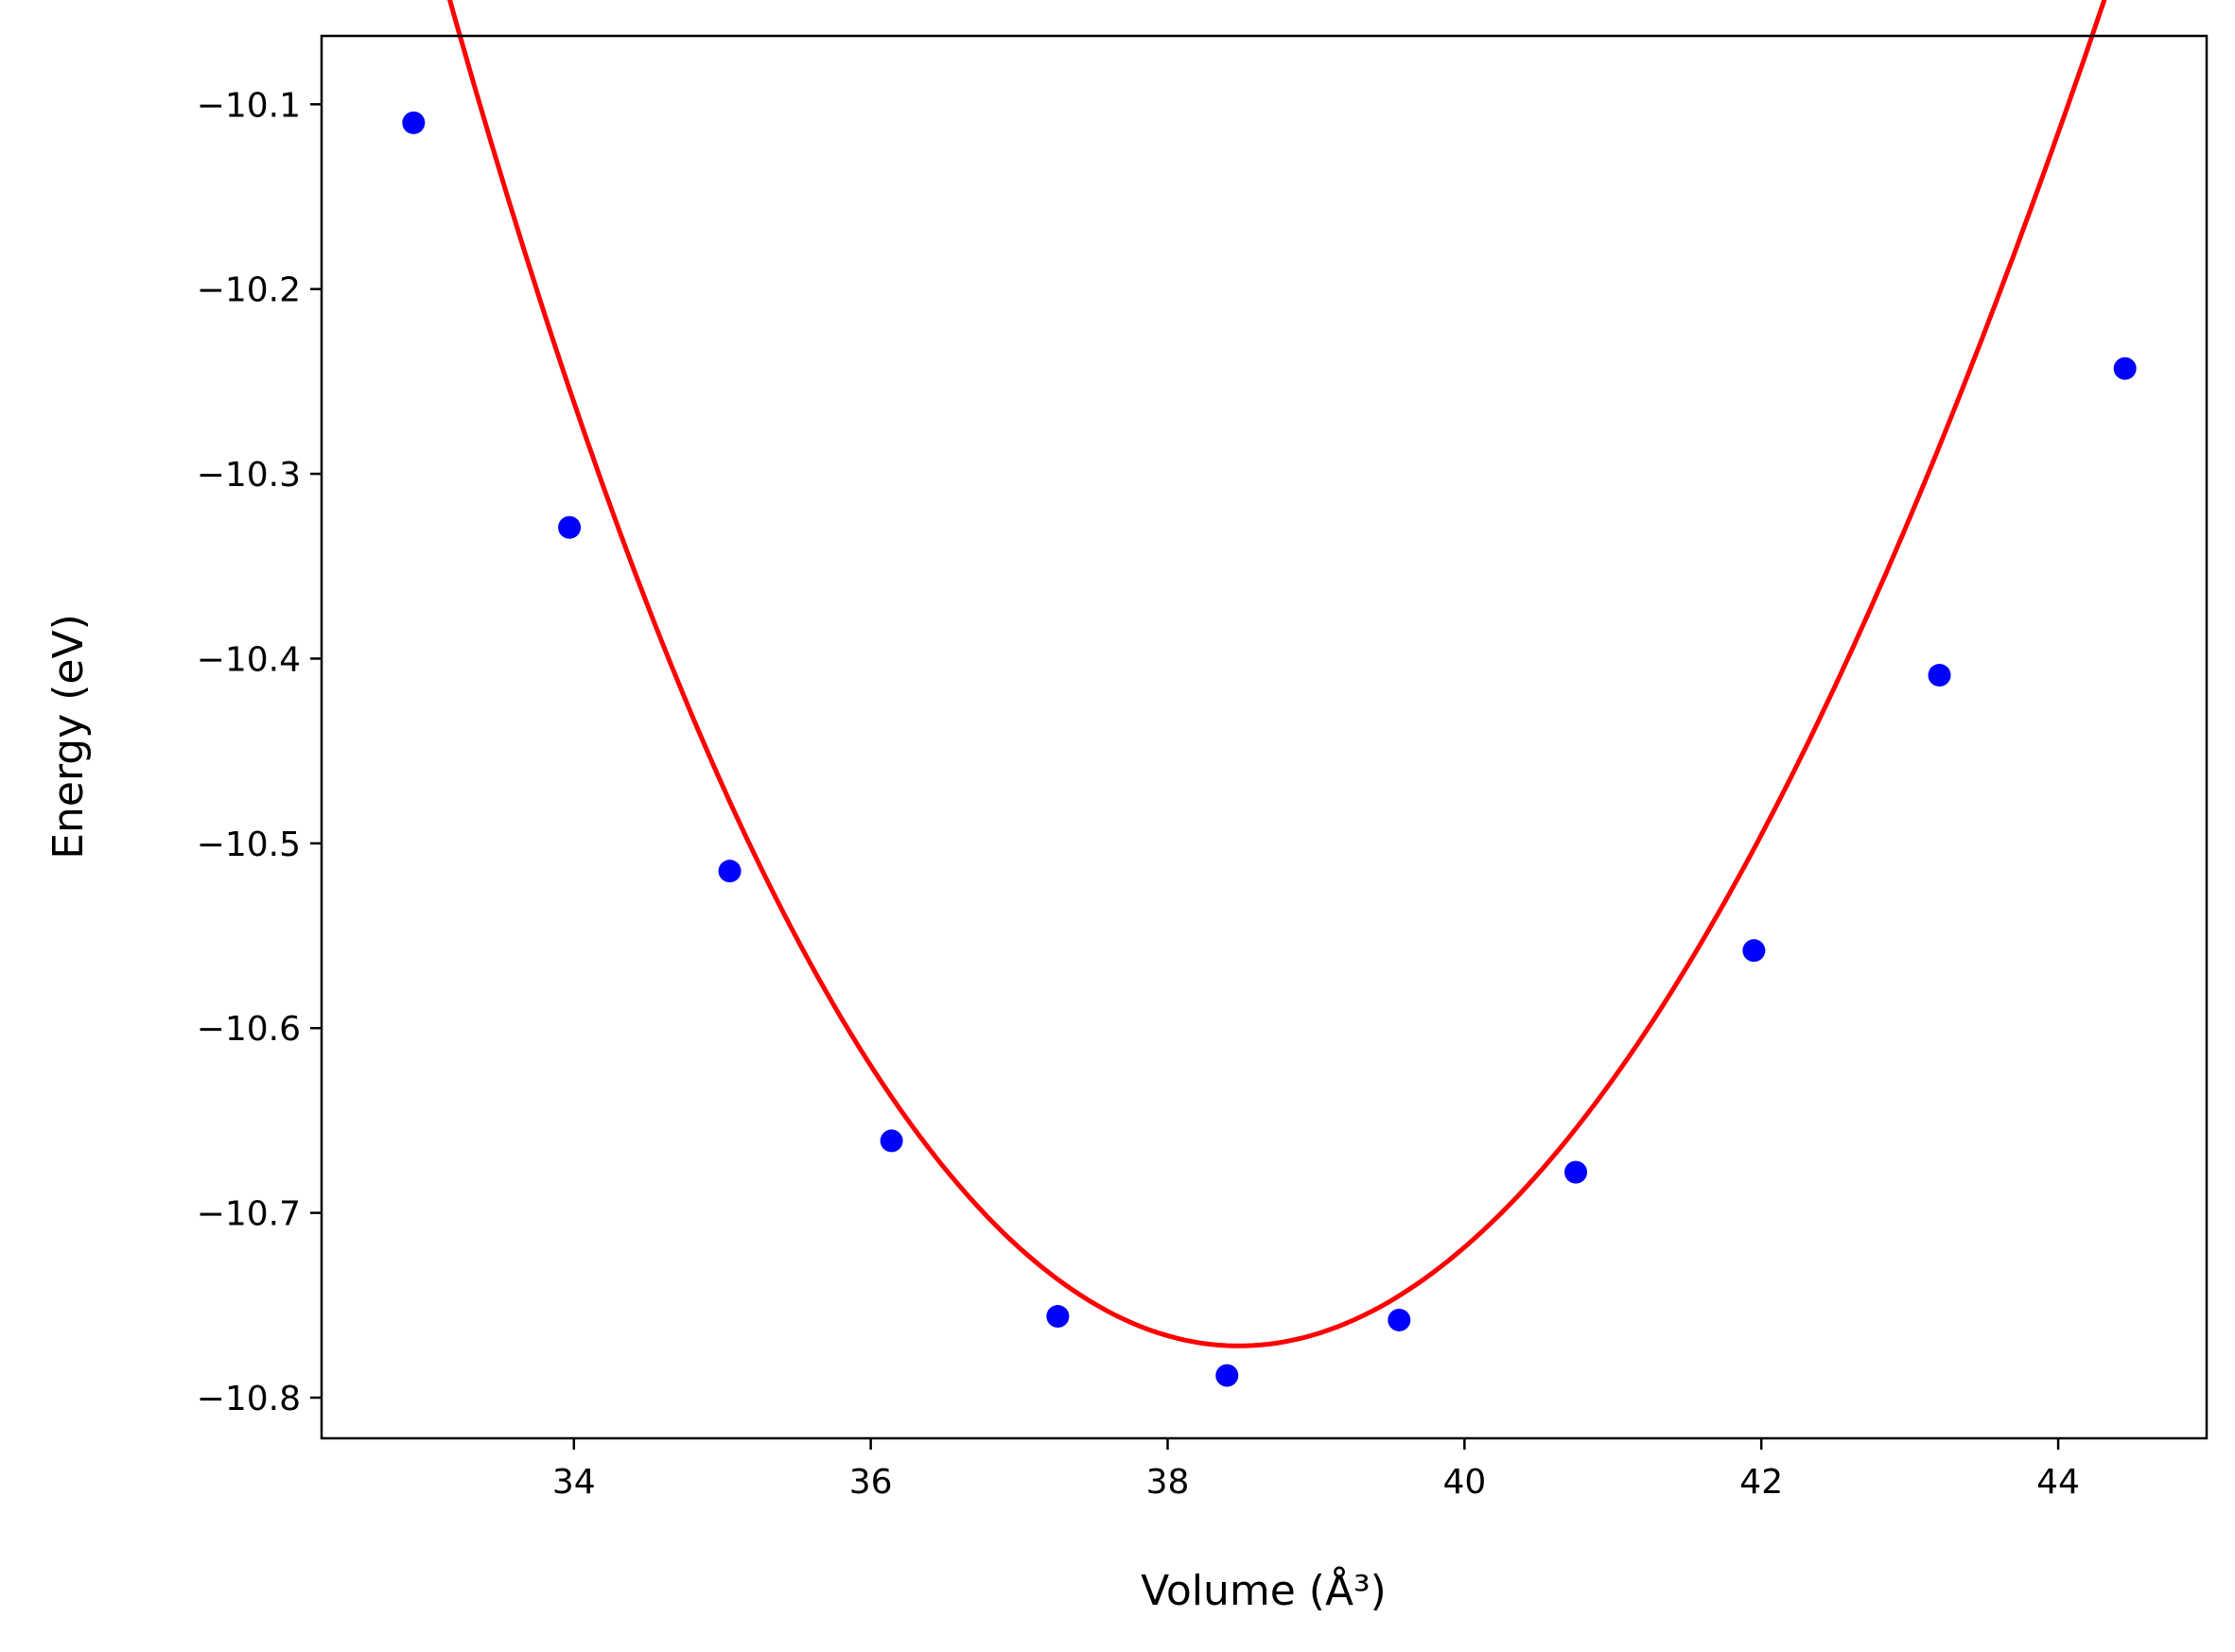 Image resolution: width=2235 pixels, height=1652 pixels. What do you see at coordinates (249, 1029) in the screenshot?
I see `y-tick-label: −10.6` at bounding box center [249, 1029].